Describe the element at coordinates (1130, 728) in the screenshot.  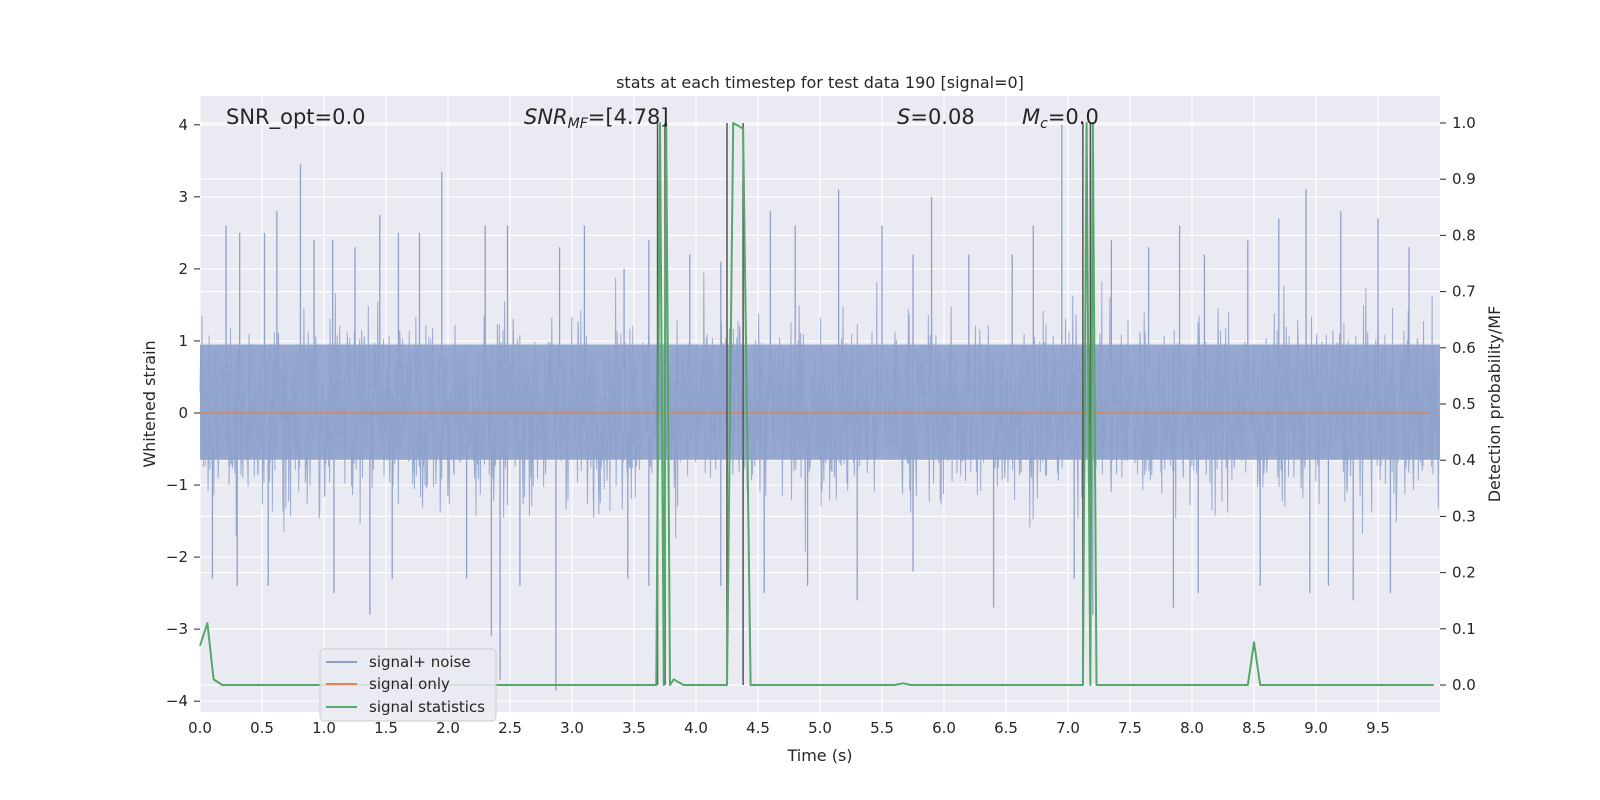
I see `x-tick-label: 7.5` at that location.